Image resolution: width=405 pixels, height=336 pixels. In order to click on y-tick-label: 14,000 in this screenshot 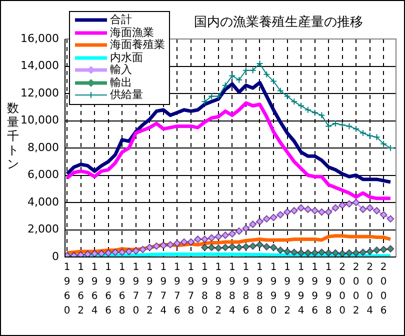, I will do `click(39, 65)`.